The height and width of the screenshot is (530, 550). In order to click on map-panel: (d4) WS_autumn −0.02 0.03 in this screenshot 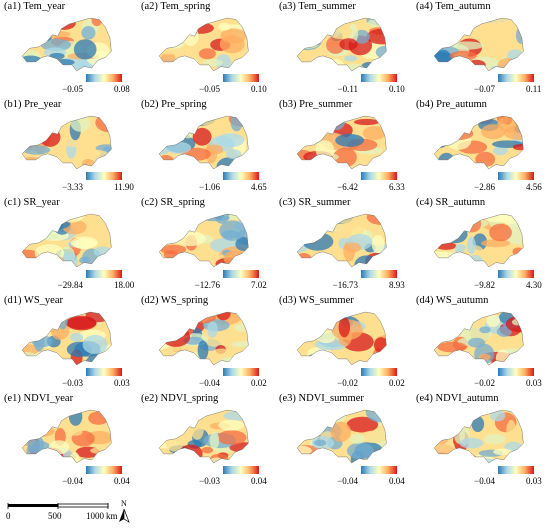, I will do `click(480, 344)`.